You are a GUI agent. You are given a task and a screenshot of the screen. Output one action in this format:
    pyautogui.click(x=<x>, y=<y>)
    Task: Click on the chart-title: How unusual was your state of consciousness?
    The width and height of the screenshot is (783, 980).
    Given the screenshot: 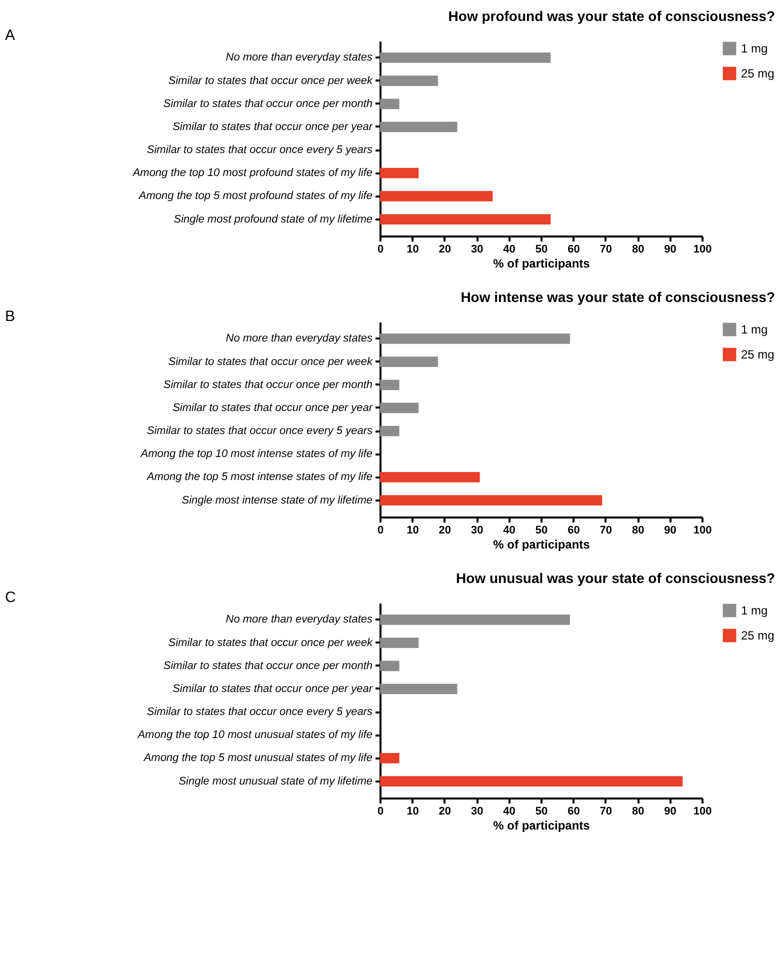 What is the action you would take?
    pyautogui.click(x=615, y=578)
    